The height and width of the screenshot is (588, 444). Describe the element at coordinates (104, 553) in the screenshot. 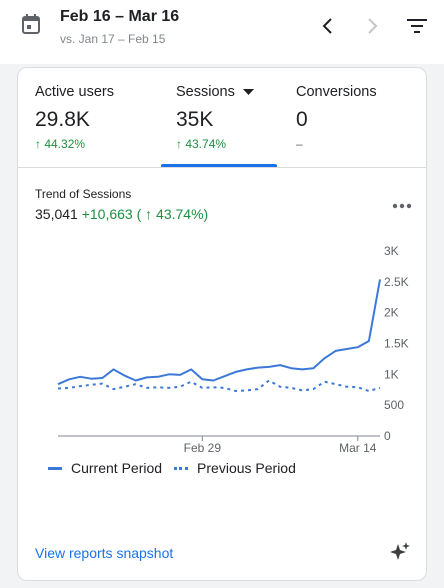

I see `view-reports-snapshot-link: View reports snapshot` at that location.